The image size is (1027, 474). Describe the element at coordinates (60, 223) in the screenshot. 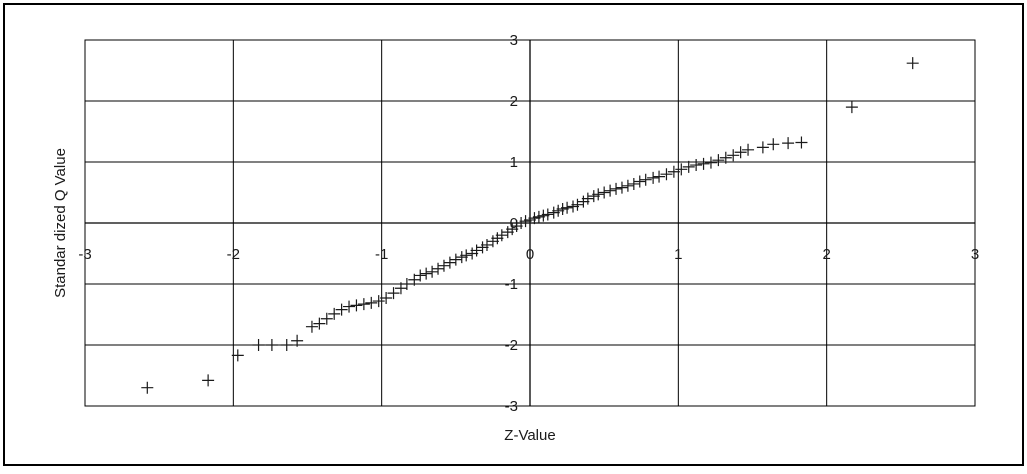

I see `y-axis-label: Standar dized Q Value` at that location.